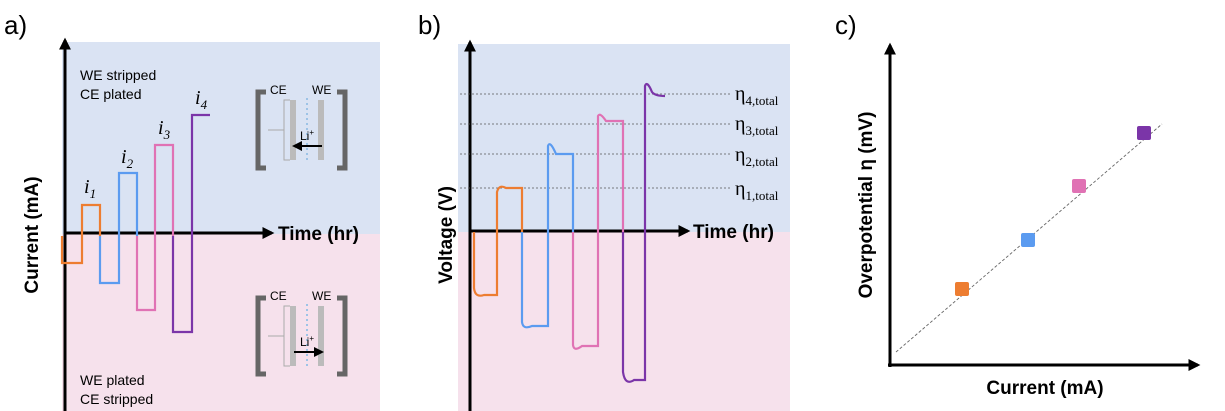 This screenshot has height=411, width=1225. I want to click on panel-label: a), so click(15, 25).